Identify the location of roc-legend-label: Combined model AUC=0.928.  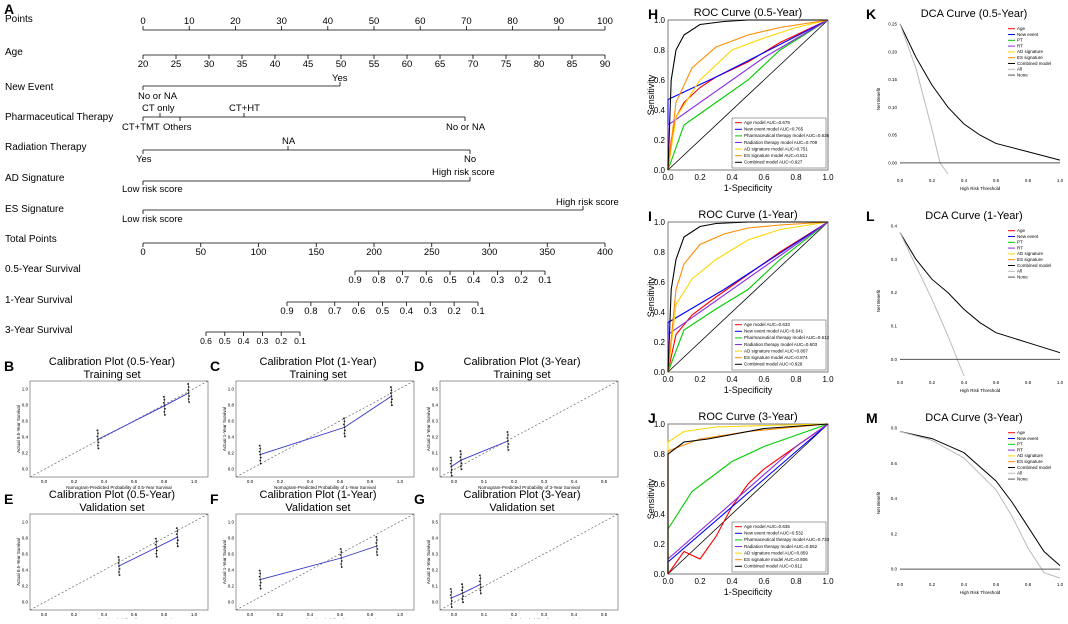
(773, 364).